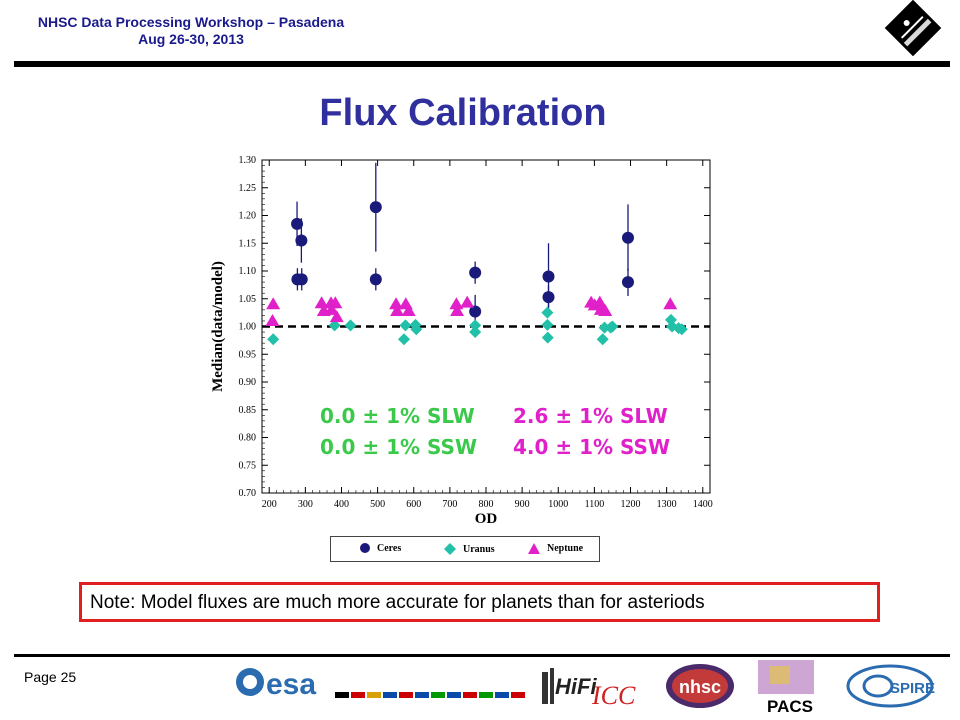 The width and height of the screenshot is (960, 720). Describe the element at coordinates (912, 688) in the screenshot. I see `spire-text: SPIRE` at that location.